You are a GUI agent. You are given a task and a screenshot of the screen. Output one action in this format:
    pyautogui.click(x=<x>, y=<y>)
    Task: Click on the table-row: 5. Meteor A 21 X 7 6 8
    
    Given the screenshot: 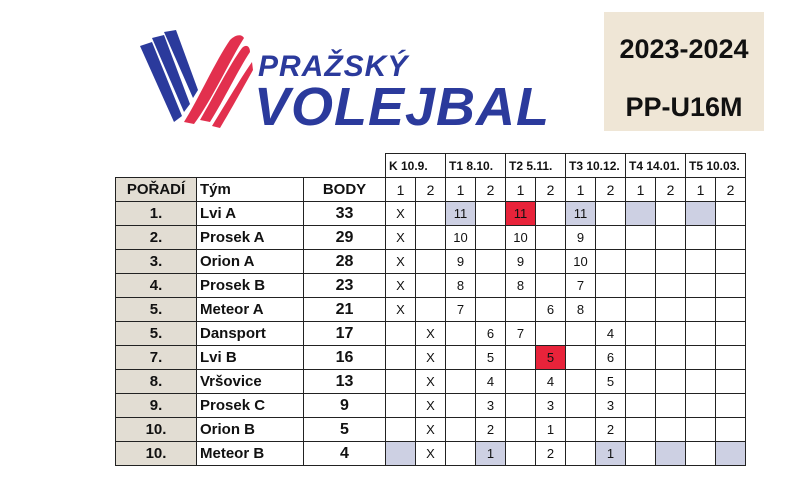 What is the action you would take?
    pyautogui.click(x=430, y=309)
    